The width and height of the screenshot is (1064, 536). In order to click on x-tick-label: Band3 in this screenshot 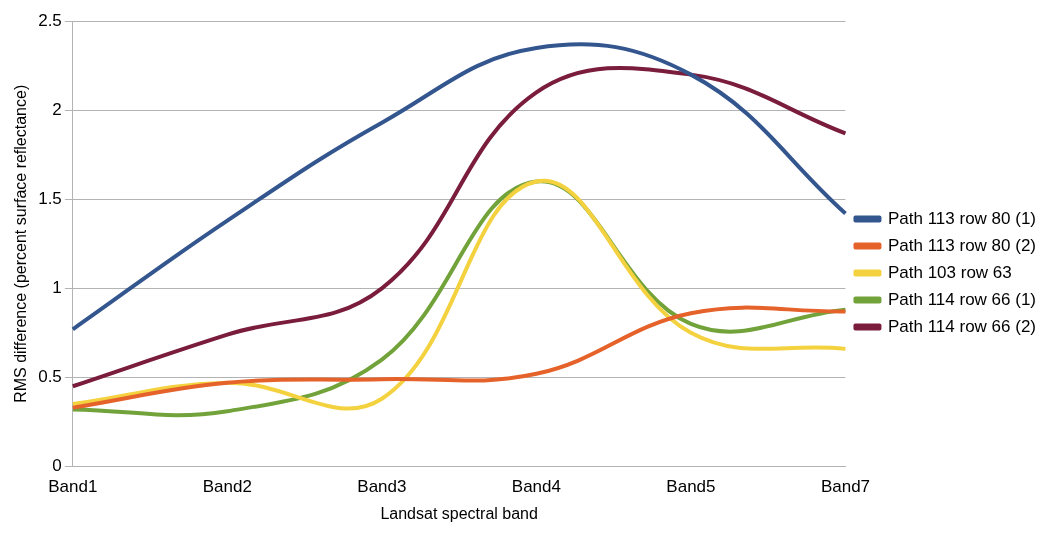, I will do `click(382, 487)`.